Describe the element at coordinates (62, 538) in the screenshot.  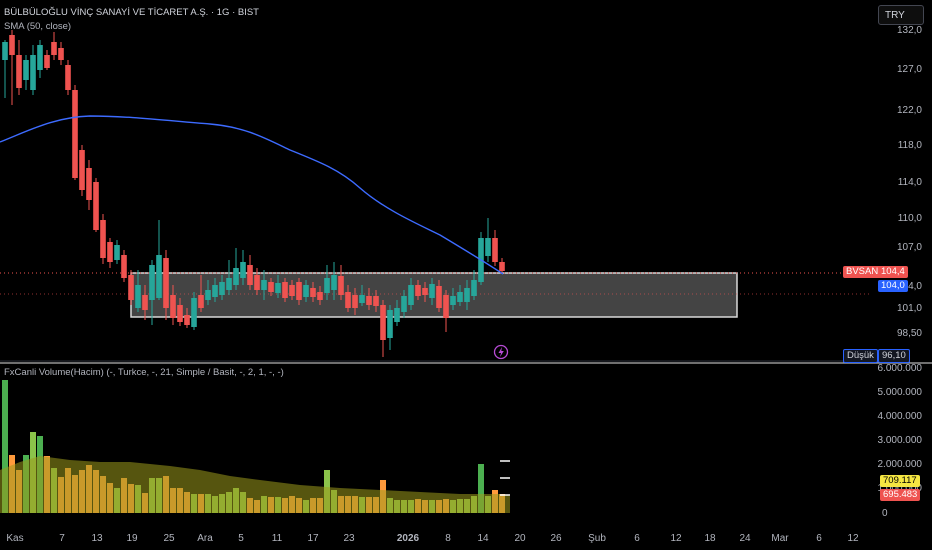
I see `time-tick-label: 7` at that location.